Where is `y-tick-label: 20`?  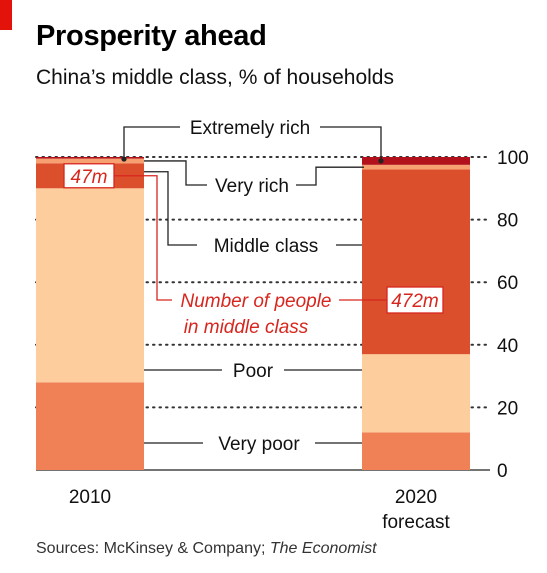
y-tick-label: 20 is located at coordinates (507, 408).